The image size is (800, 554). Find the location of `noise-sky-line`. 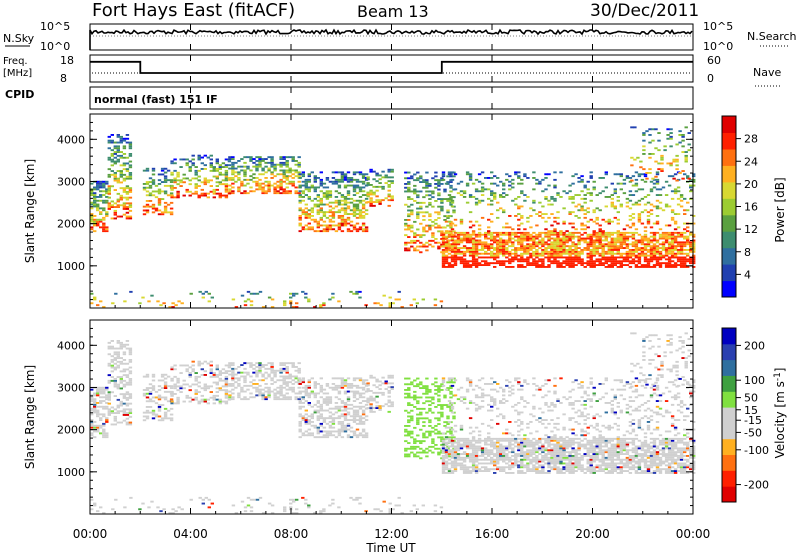

noise-sky-line is located at coordinates (391, 39).